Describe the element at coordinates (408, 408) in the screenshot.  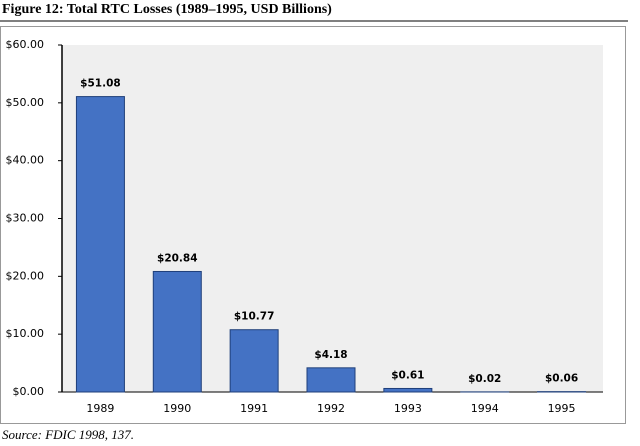
I see `x-tick-label: 1993` at that location.